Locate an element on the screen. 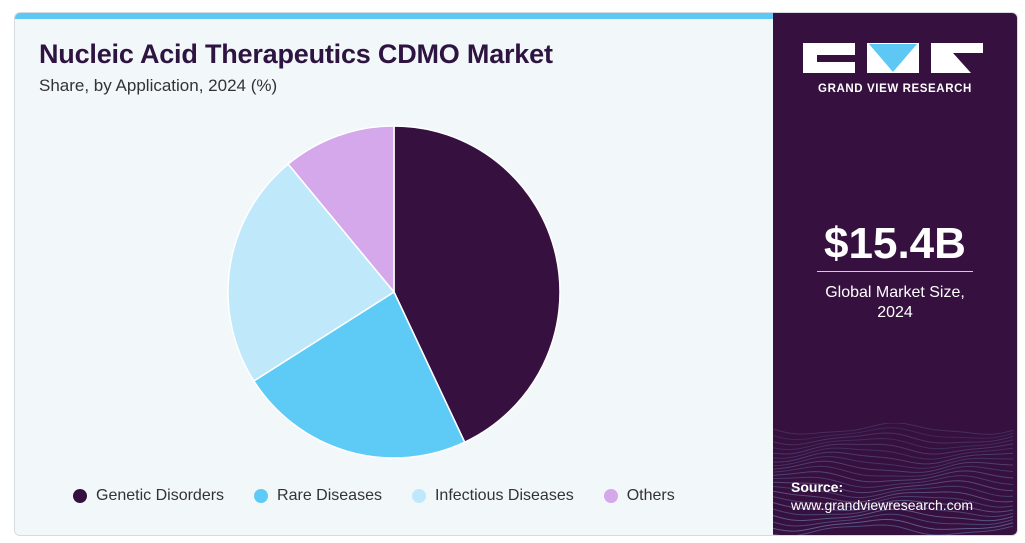  value-divider is located at coordinates (895, 271).